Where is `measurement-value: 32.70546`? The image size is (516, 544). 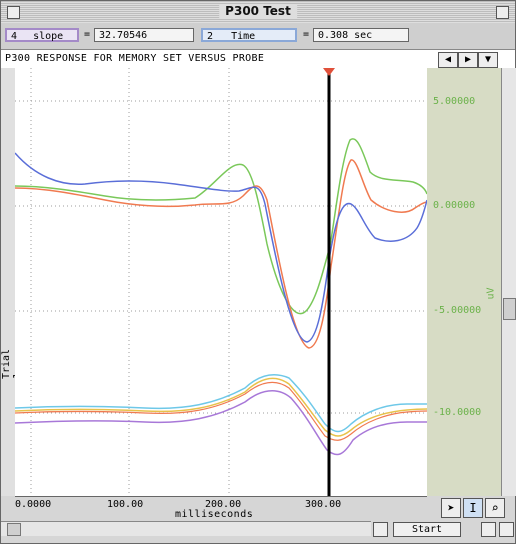 measurement-value: 32.70546 is located at coordinates (144, 35).